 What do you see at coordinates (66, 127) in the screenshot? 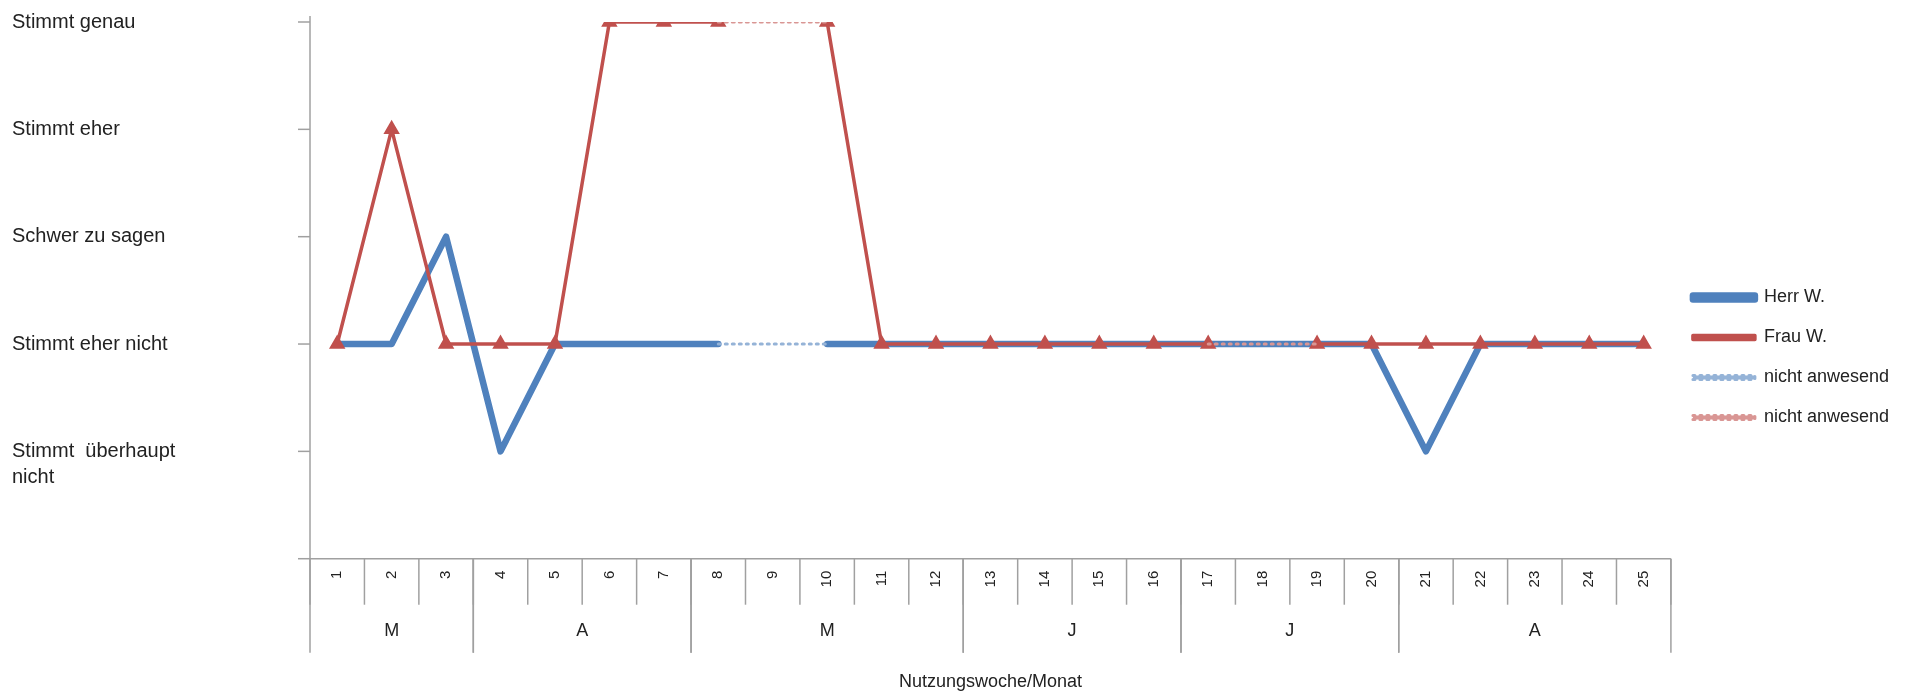
I see `text: Stimmt eher` at bounding box center [66, 127].